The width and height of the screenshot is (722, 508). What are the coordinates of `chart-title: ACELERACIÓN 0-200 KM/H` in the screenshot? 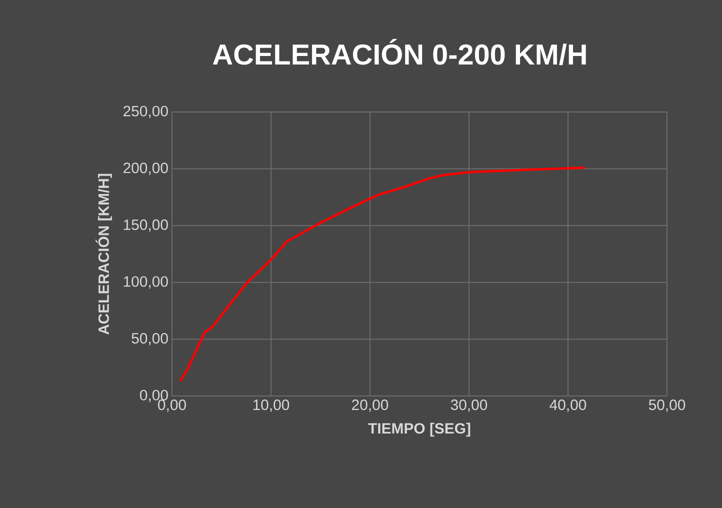 It's located at (399, 52).